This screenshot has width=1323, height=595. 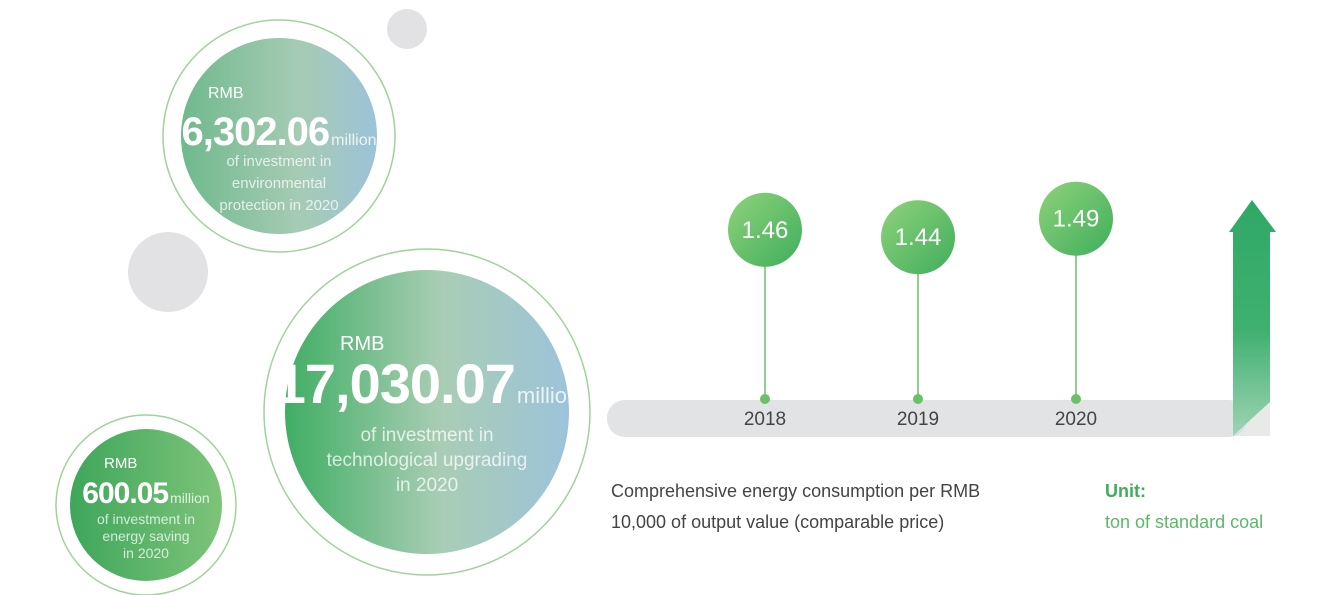 I want to click on amount-line: 6,302.06 million, so click(x=278, y=132).